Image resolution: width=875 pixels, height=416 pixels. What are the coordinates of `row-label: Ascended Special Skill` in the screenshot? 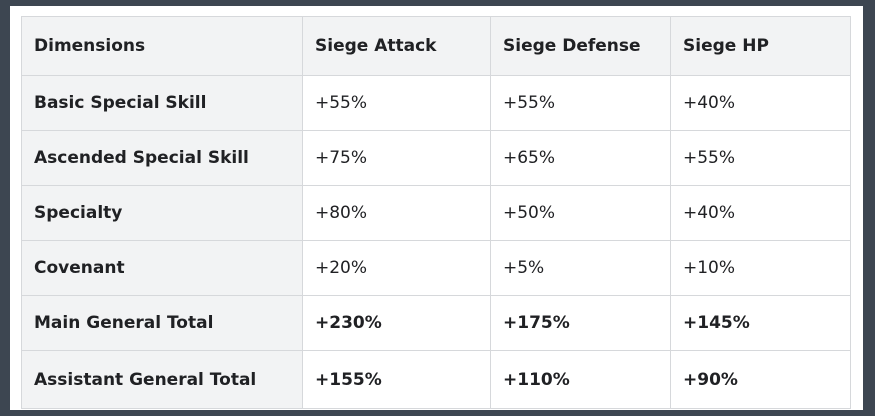 It's located at (162, 158).